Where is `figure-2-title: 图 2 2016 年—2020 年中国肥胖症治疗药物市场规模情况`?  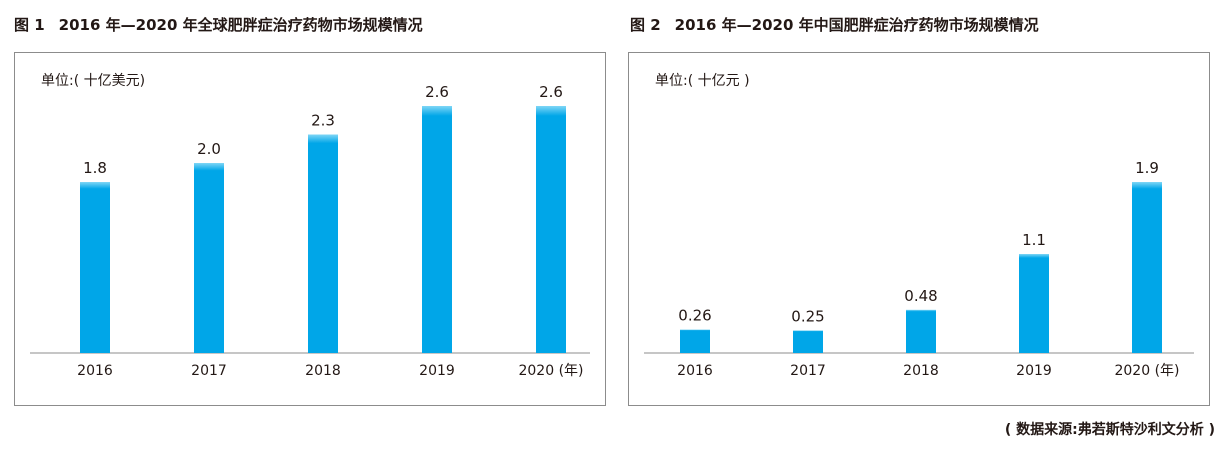
figure-2-title: 图 2 2016 年—2020 年中国肥胖症治疗药物市场规模情况 is located at coordinates (834, 24).